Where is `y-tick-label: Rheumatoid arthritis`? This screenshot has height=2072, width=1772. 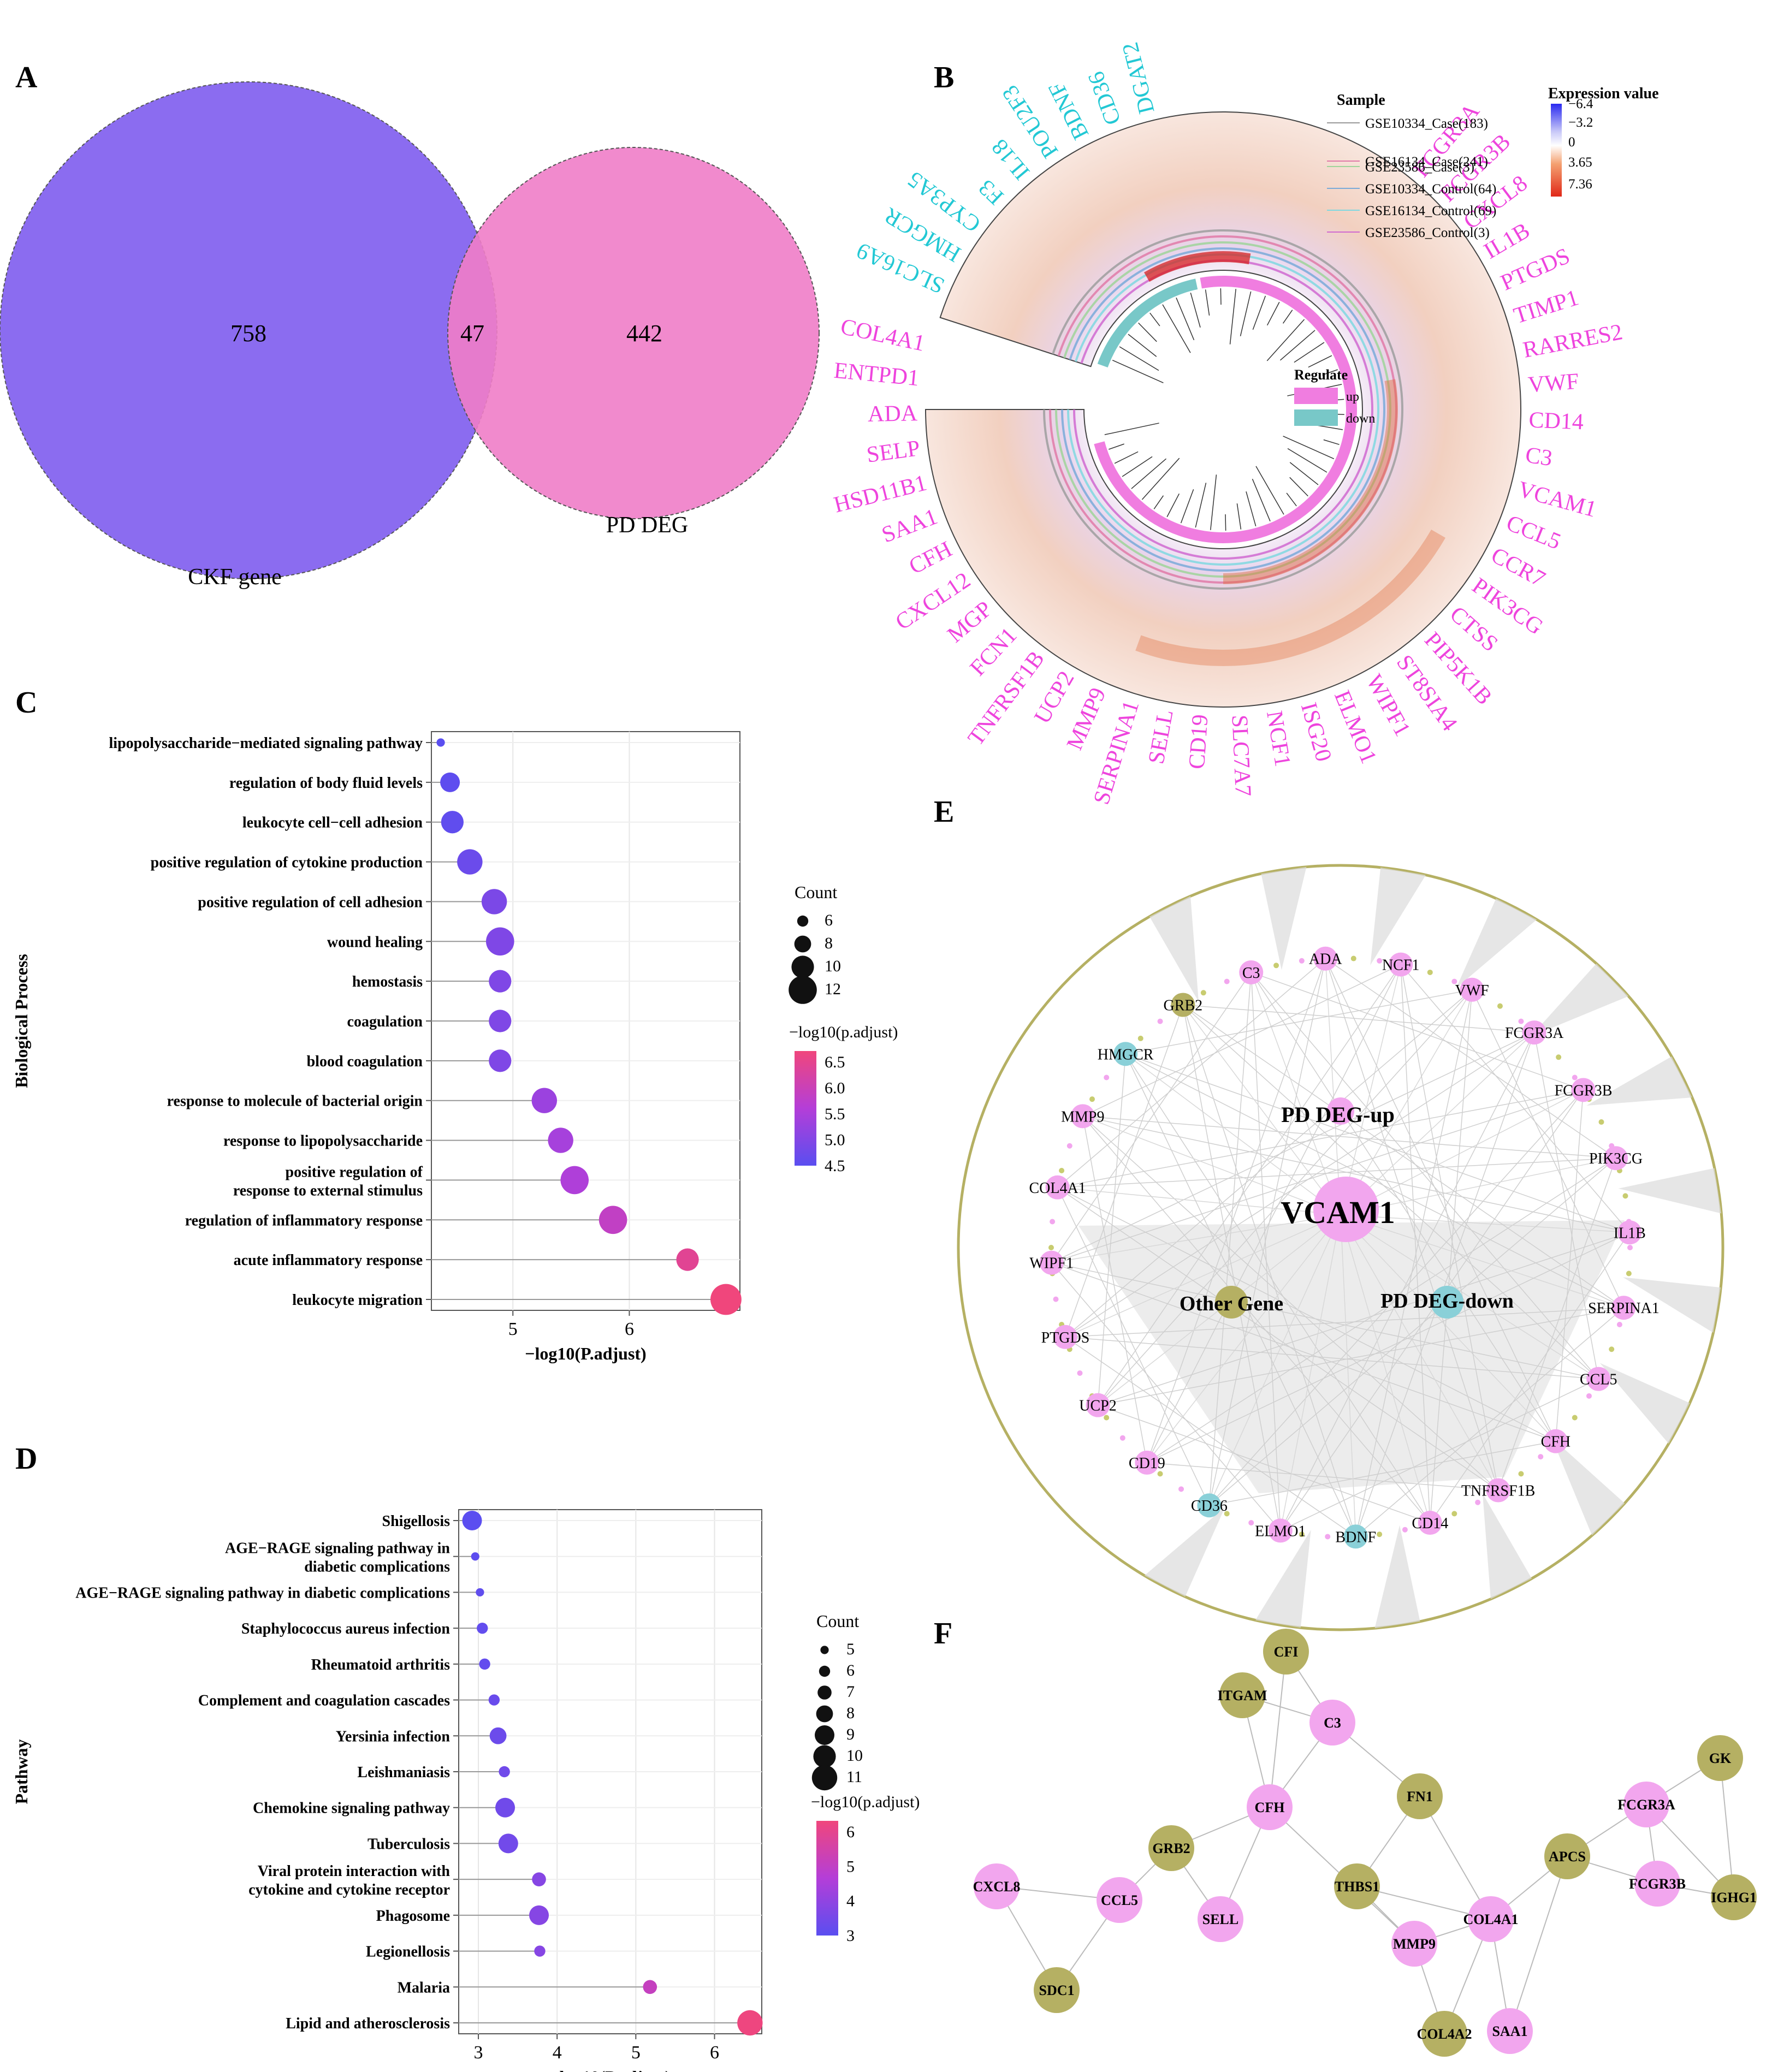
y-tick-label: Rheumatoid arthritis is located at coordinates (380, 1665).